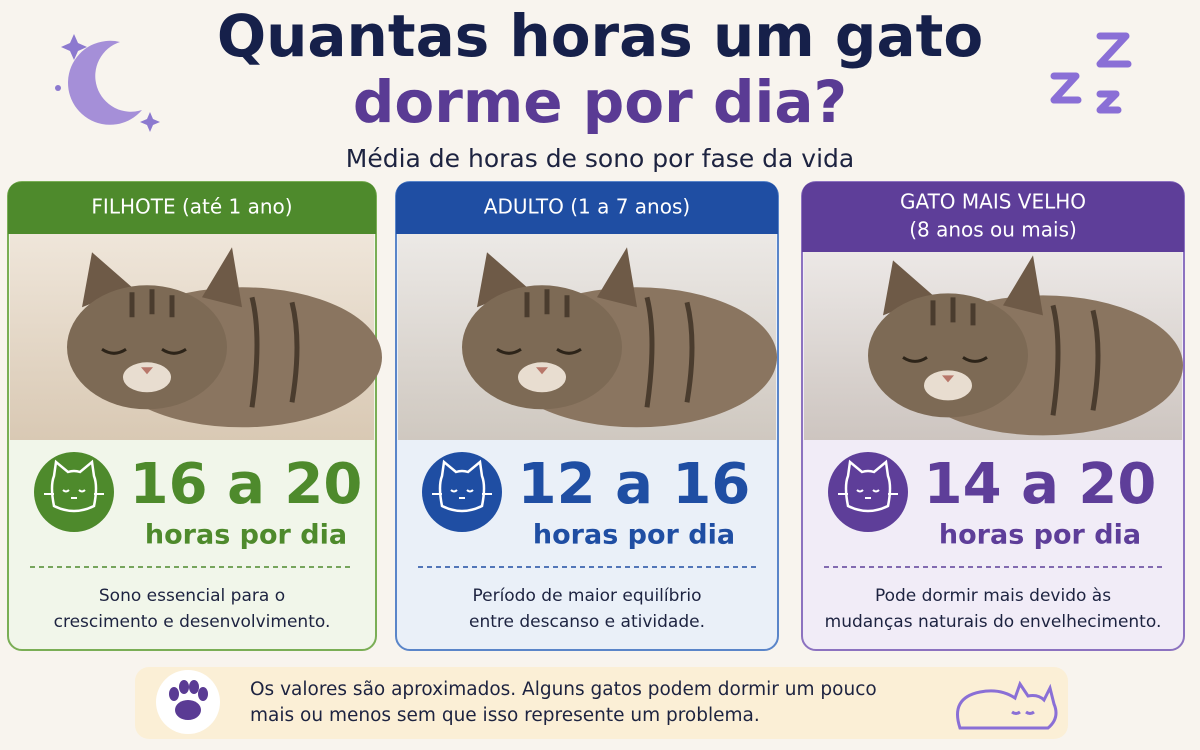  I want to click on moon-decoration, so click(107, 83).